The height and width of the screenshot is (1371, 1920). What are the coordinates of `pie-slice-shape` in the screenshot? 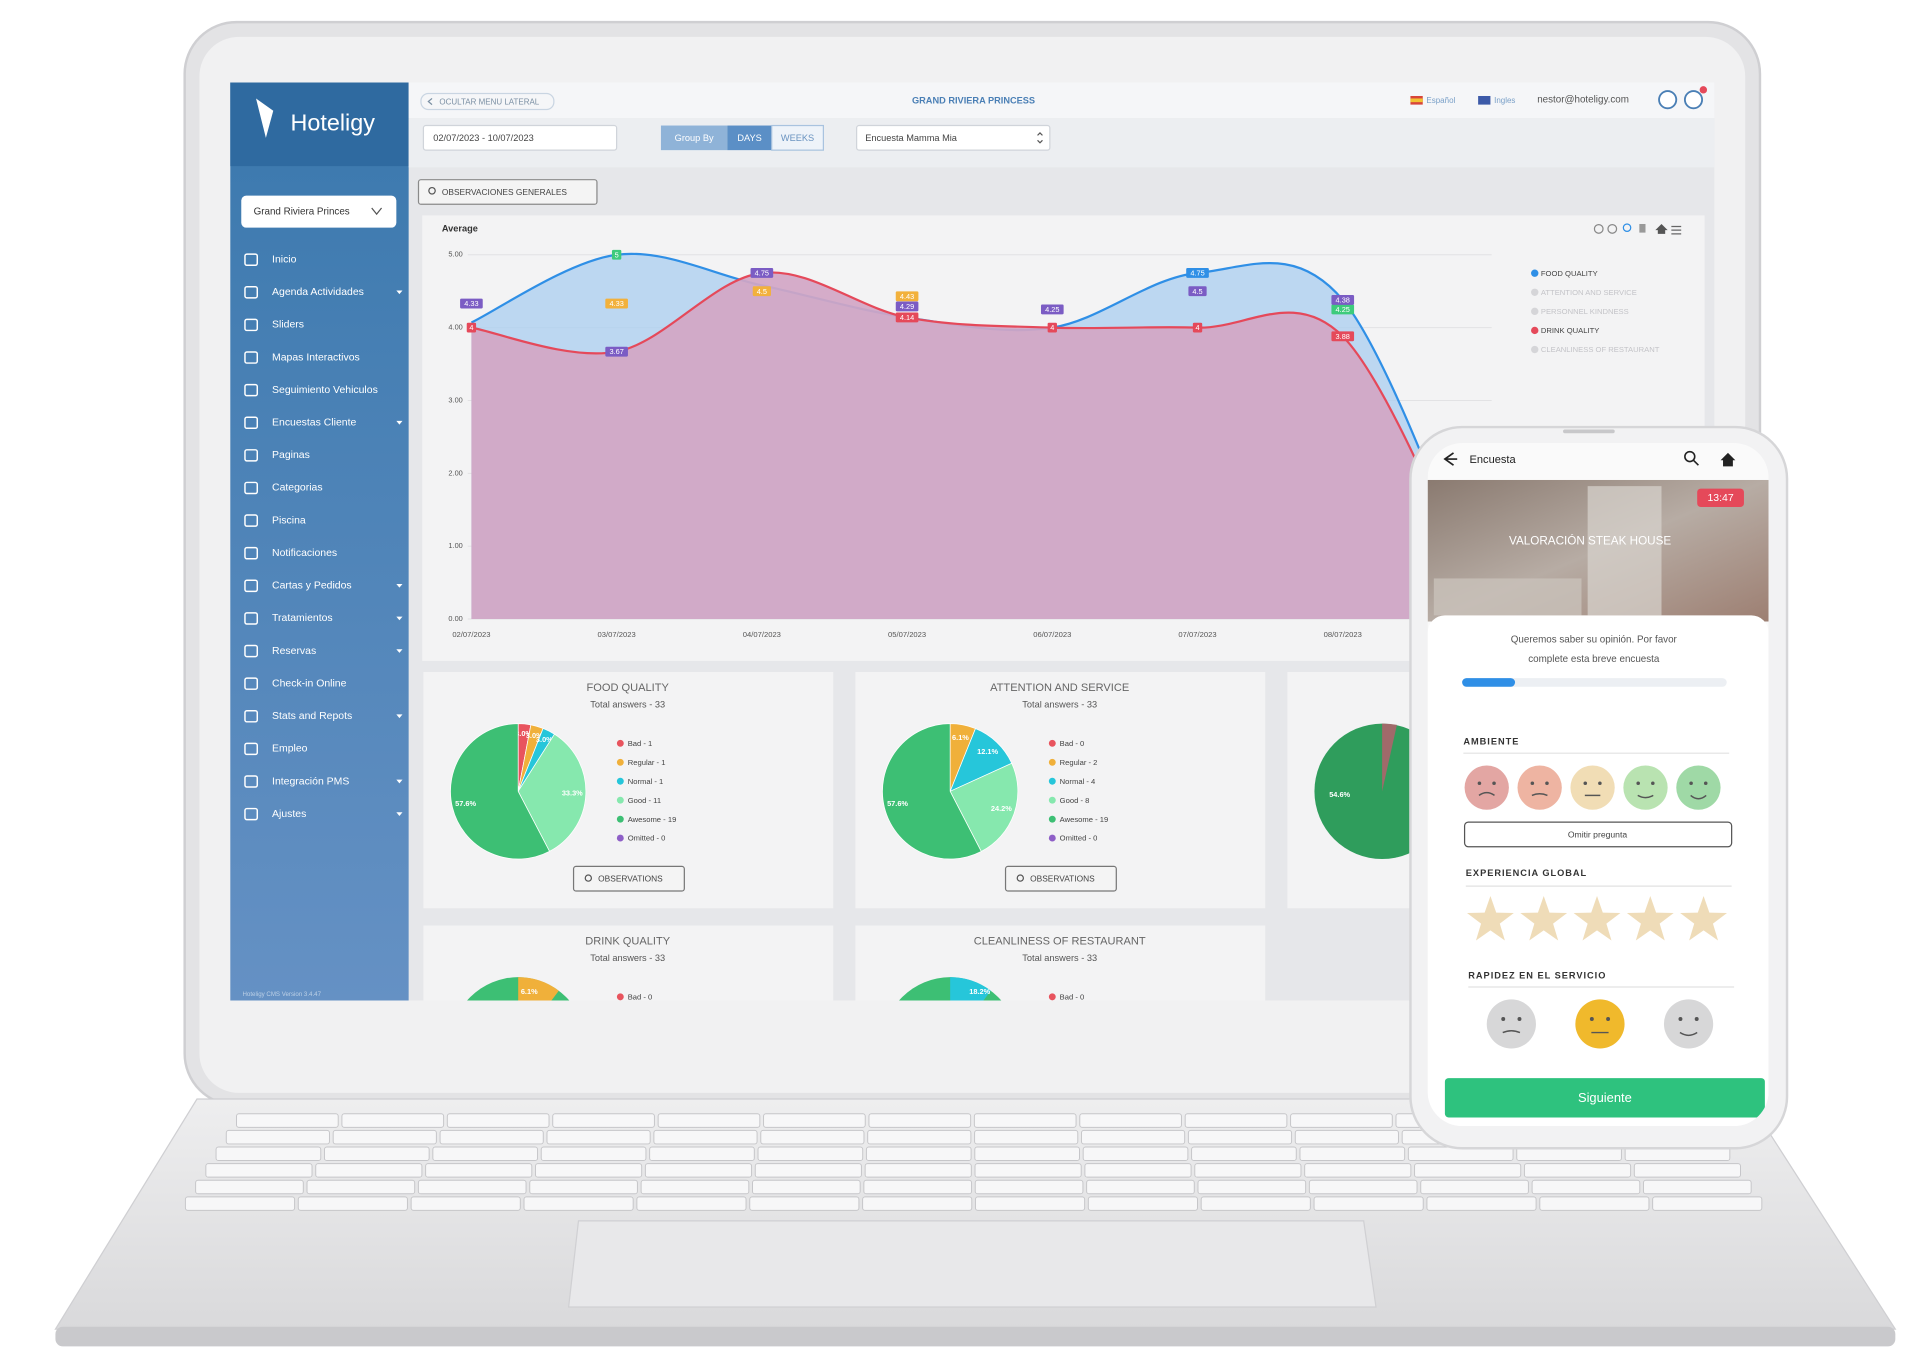 It's located at (538, 989).